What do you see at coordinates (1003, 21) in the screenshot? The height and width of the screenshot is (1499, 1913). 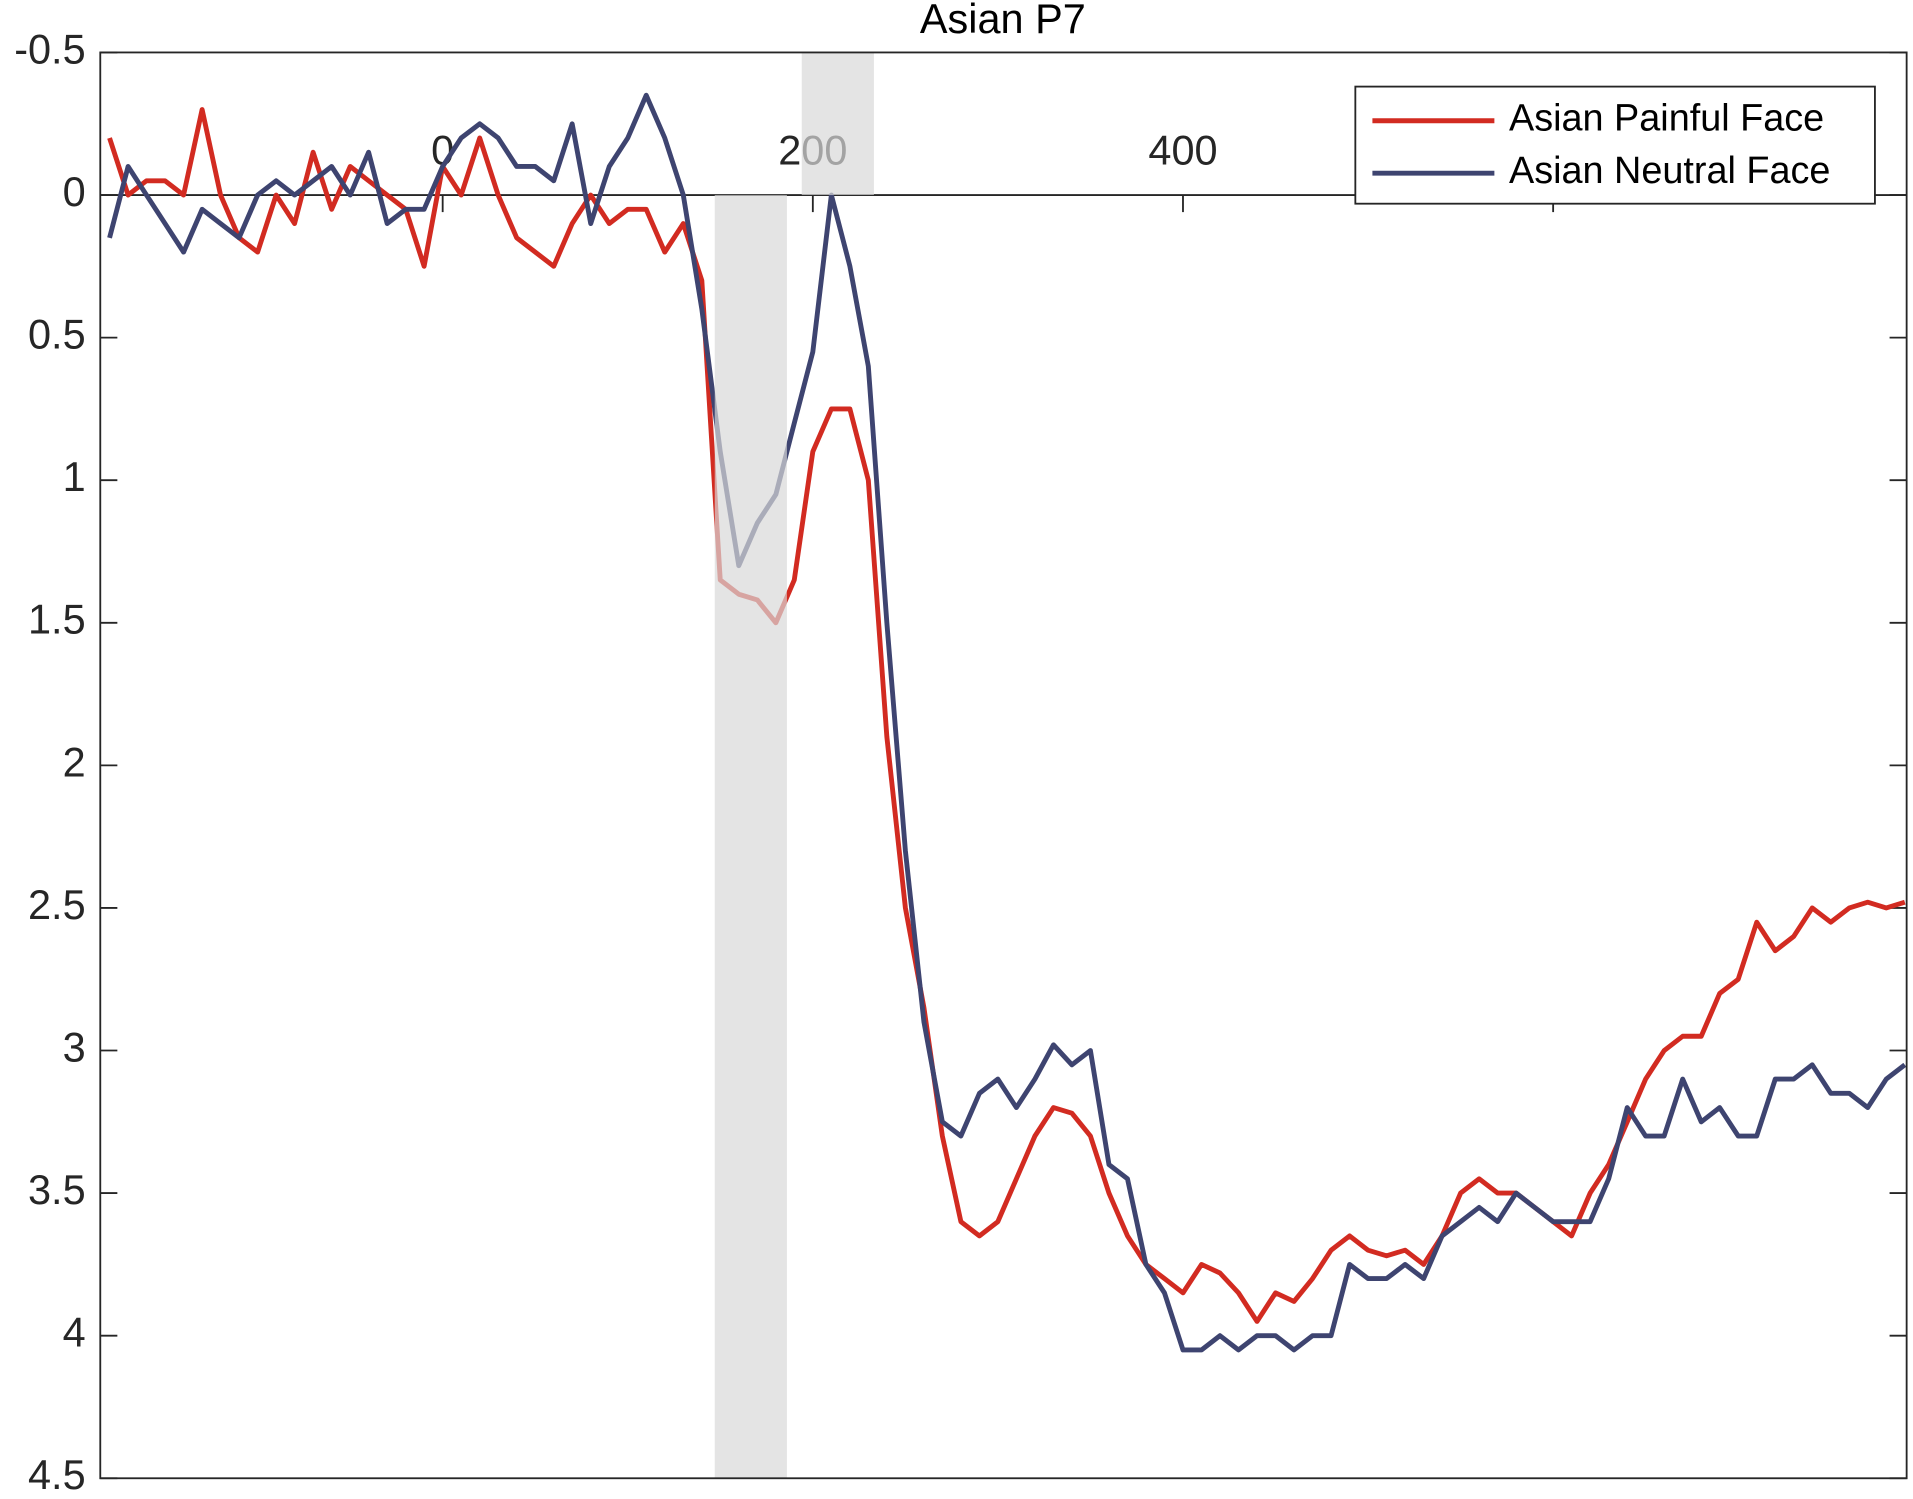 I see `chart-title: Asian P7` at bounding box center [1003, 21].